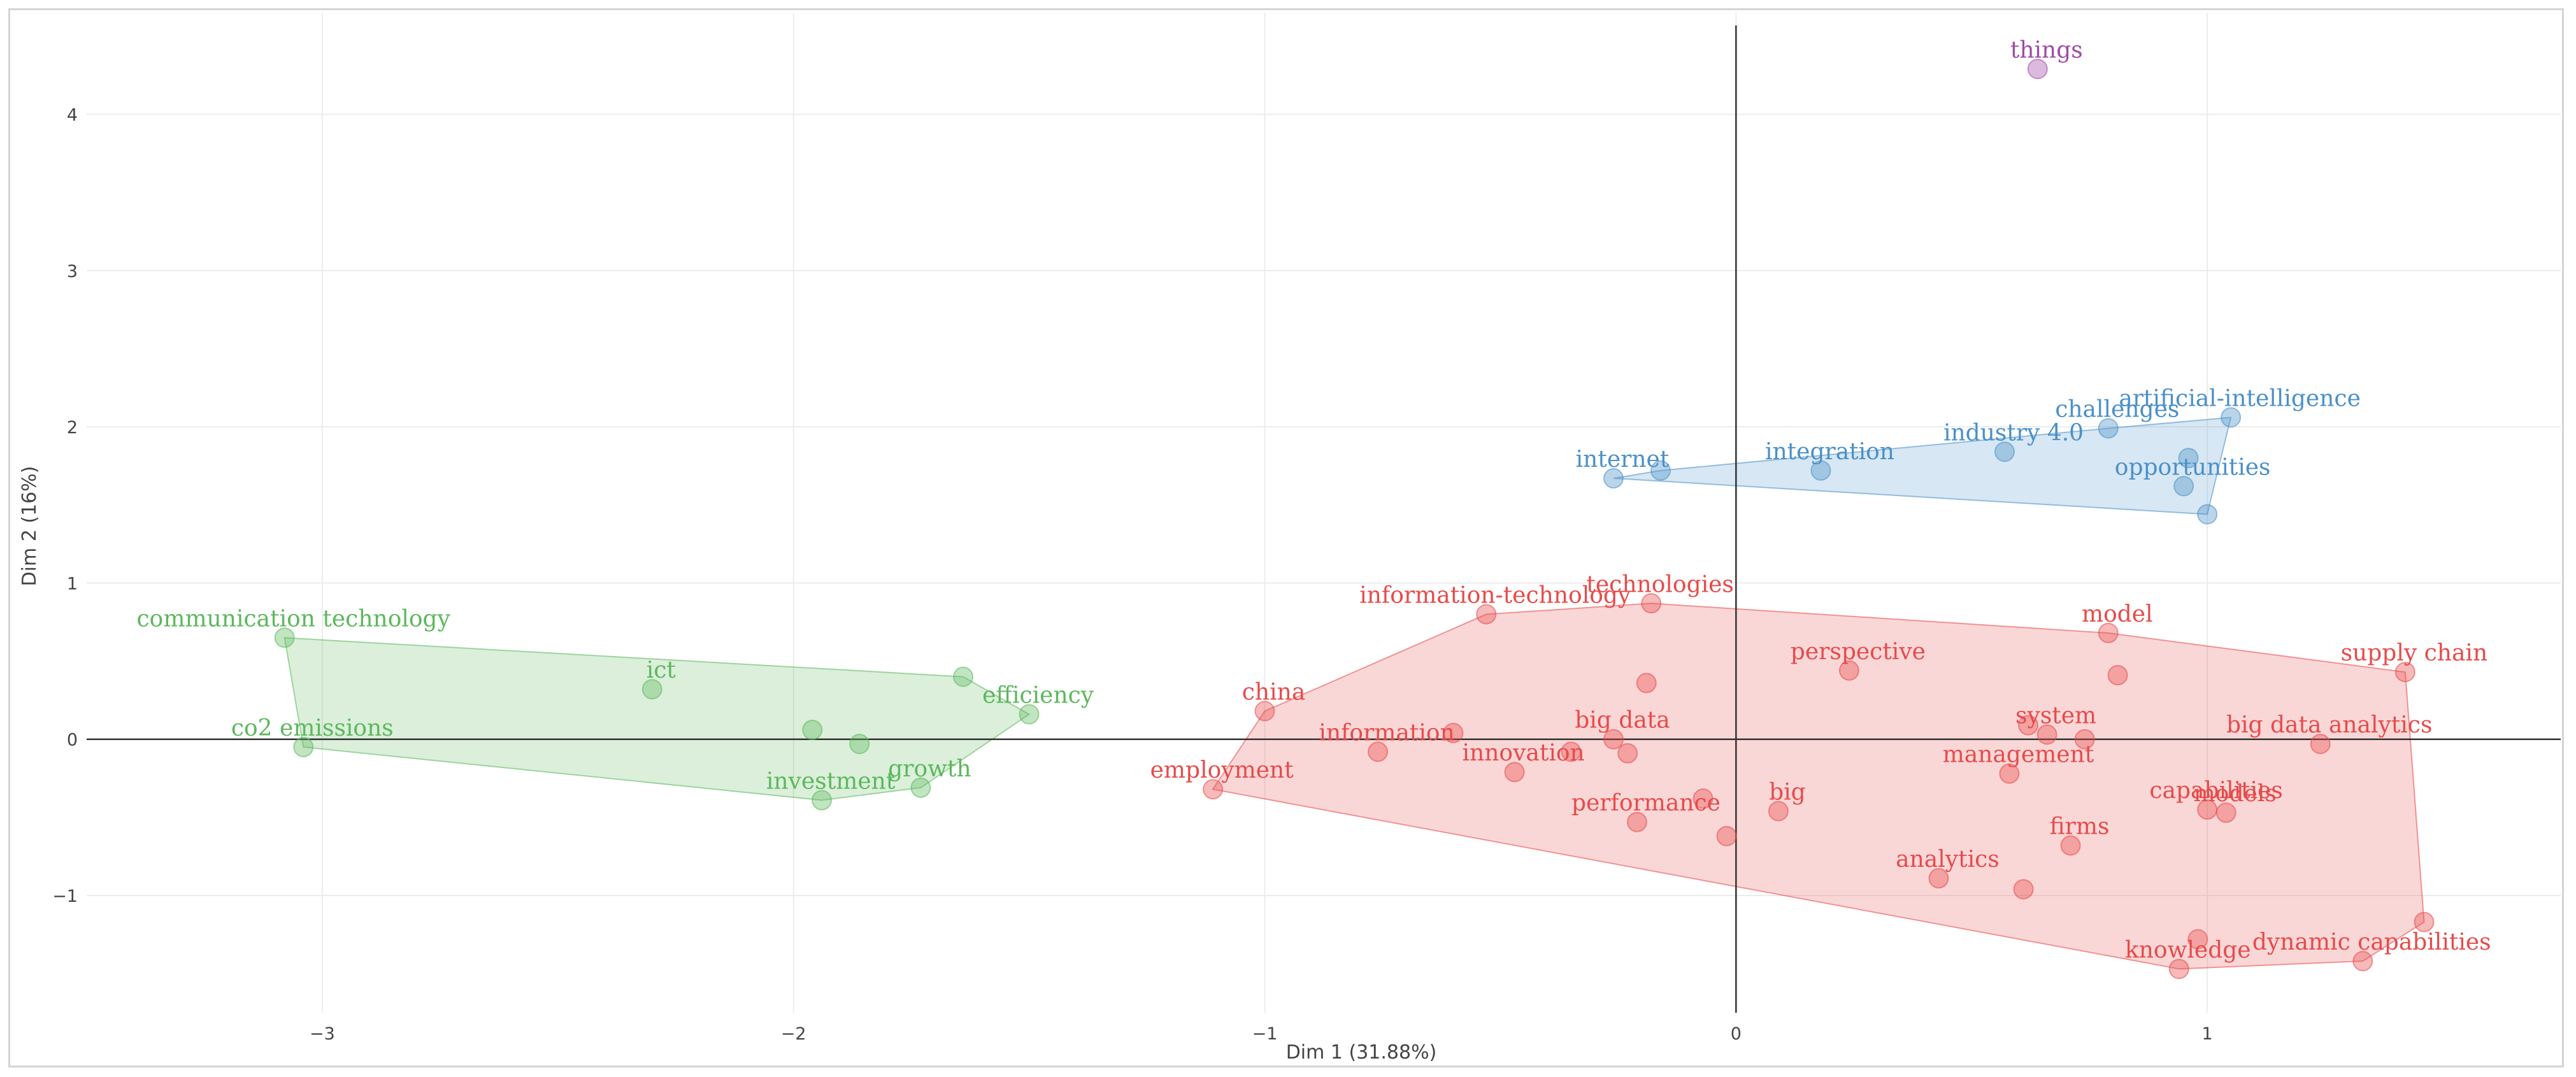 Image resolution: width=2576 pixels, height=1077 pixels. What do you see at coordinates (73, 428) in the screenshot?
I see `y-tick-label: 2` at bounding box center [73, 428].